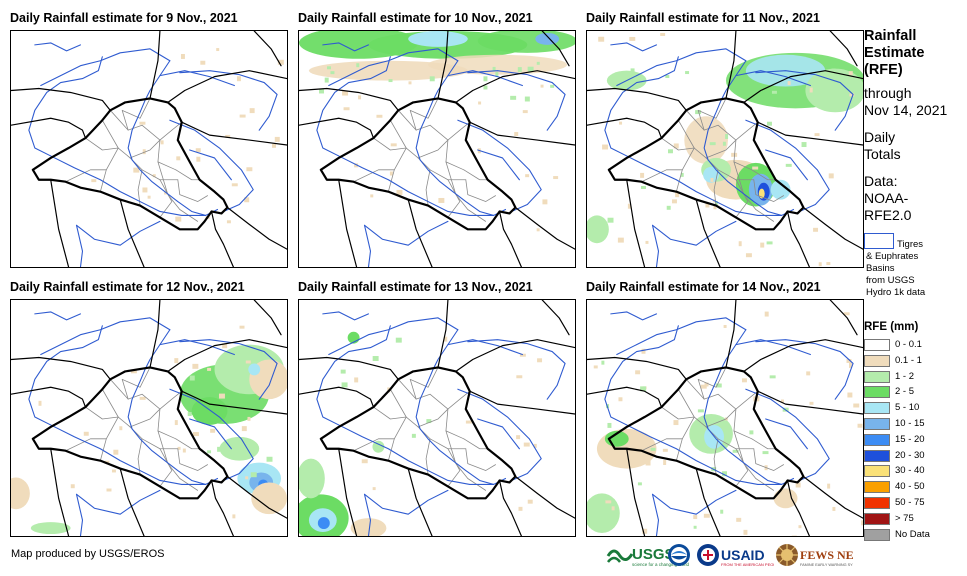 Image resolution: width=967 pixels, height=576 pixels. Describe the element at coordinates (910, 471) in the screenshot. I see `legend-label: 30 - 40` at that location.